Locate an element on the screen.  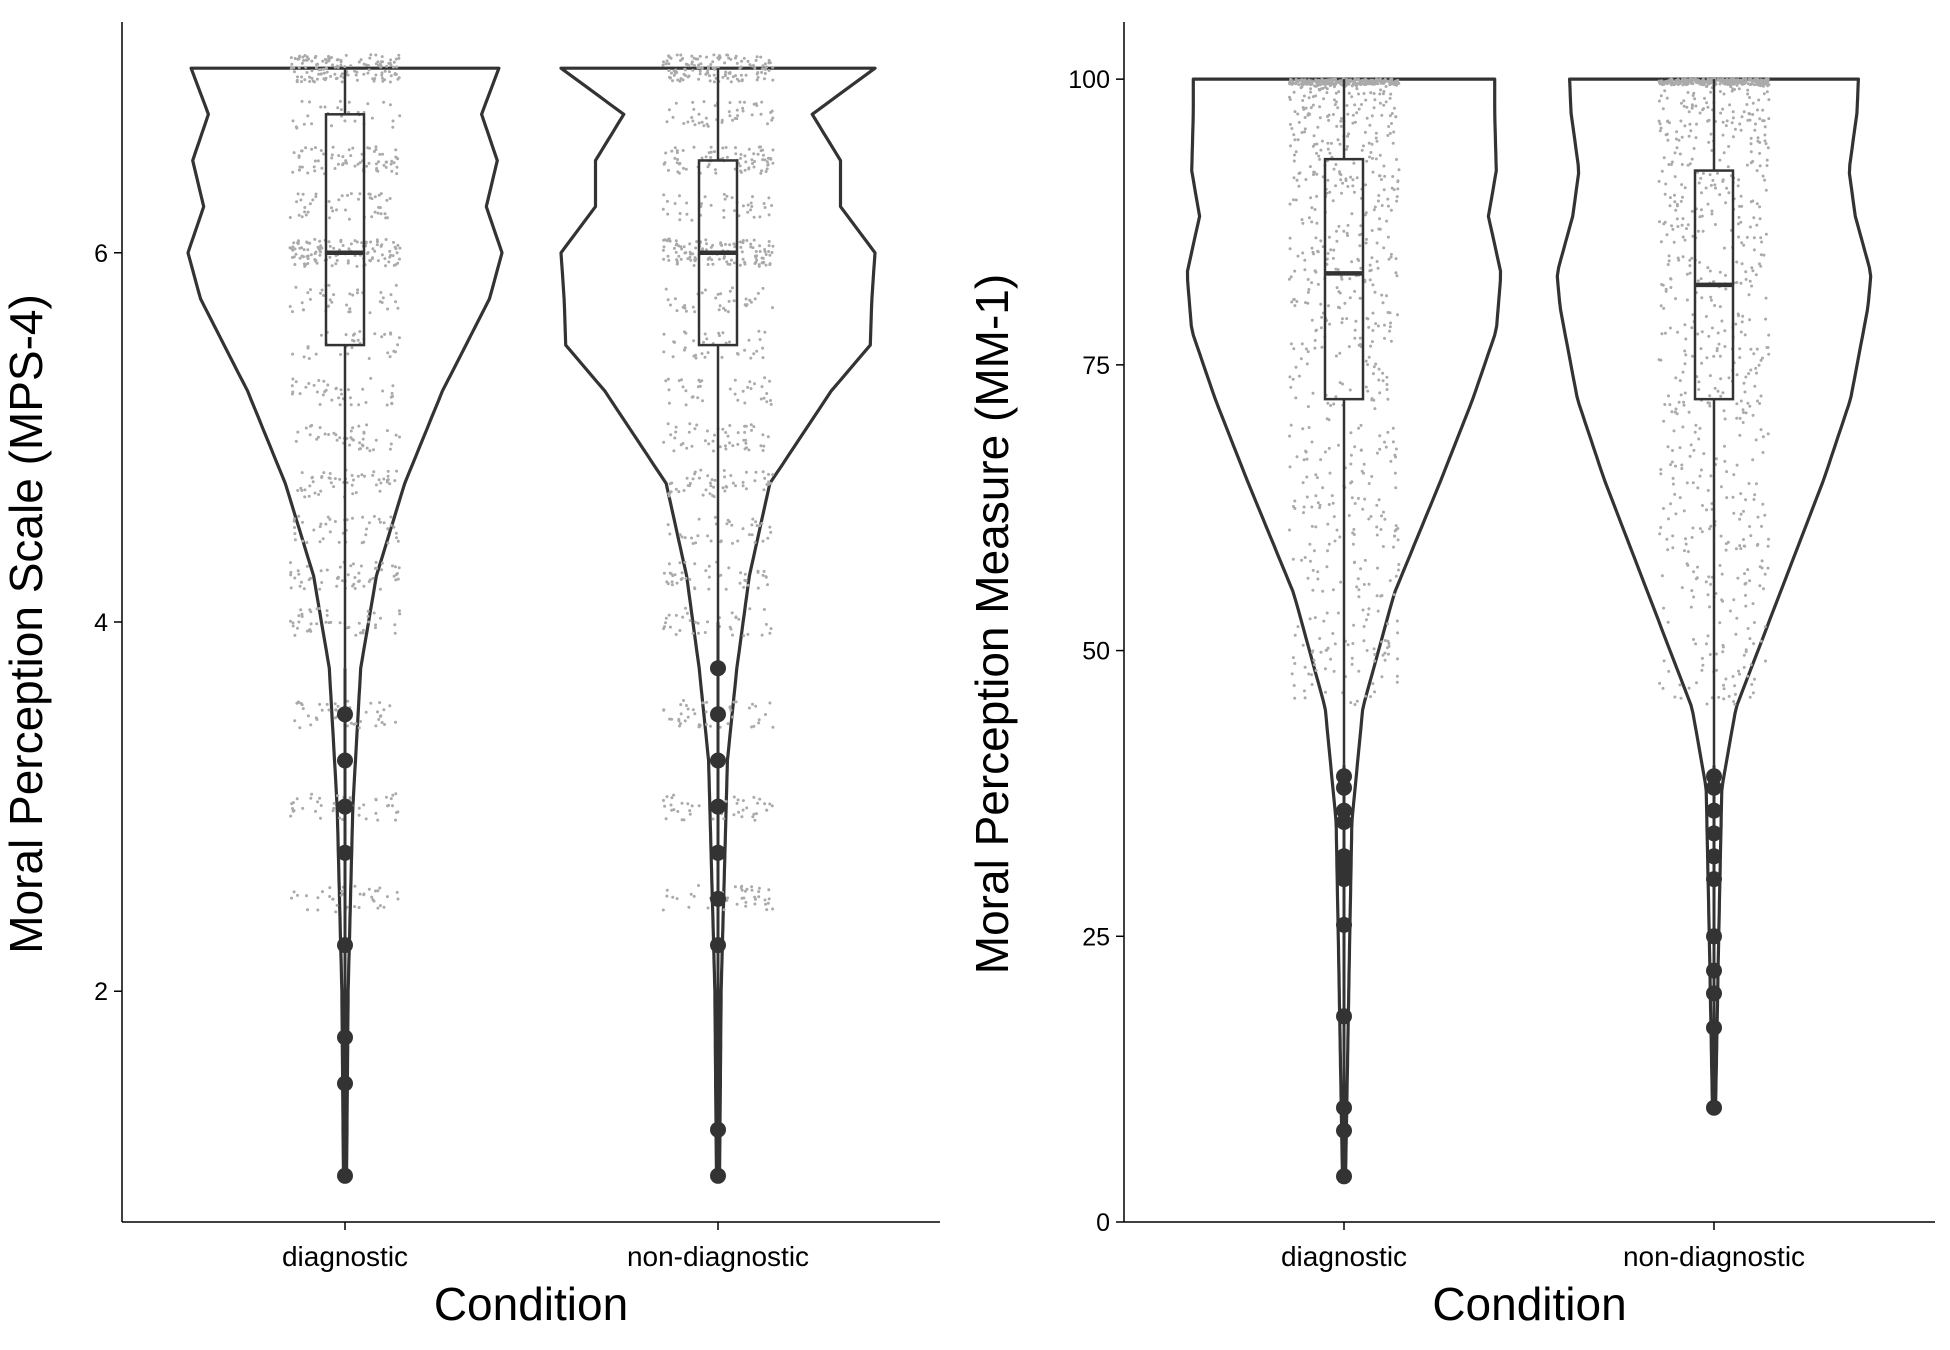
outlier-point is located at coordinates (345, 1037).